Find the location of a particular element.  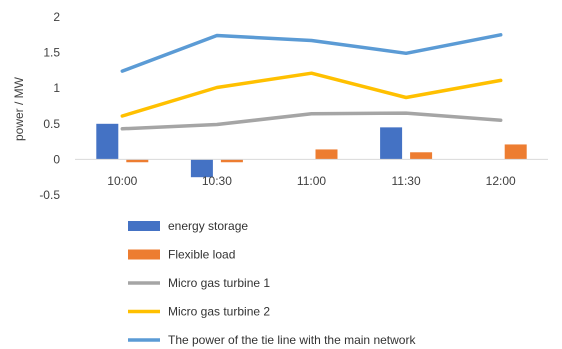

line-the-power-of-the-tie-line-with-the-main-network is located at coordinates (311, 53).